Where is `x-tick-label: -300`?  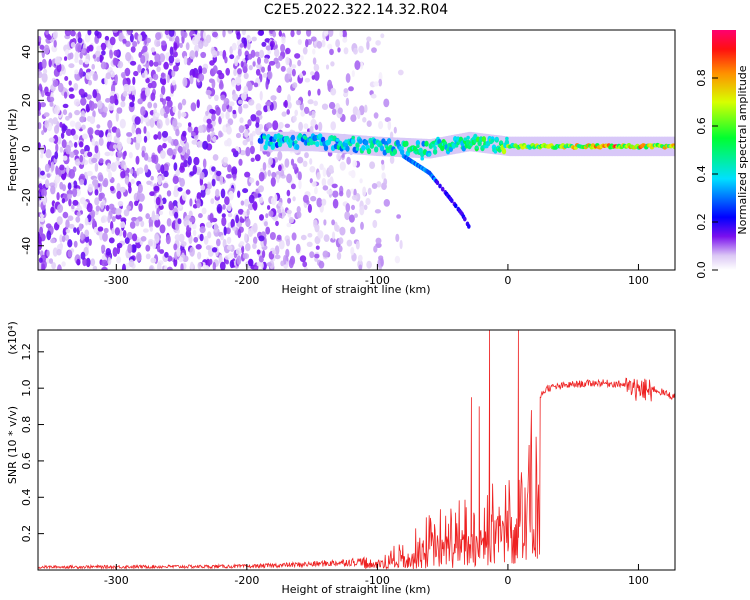 x-tick-label: -300 is located at coordinates (116, 280).